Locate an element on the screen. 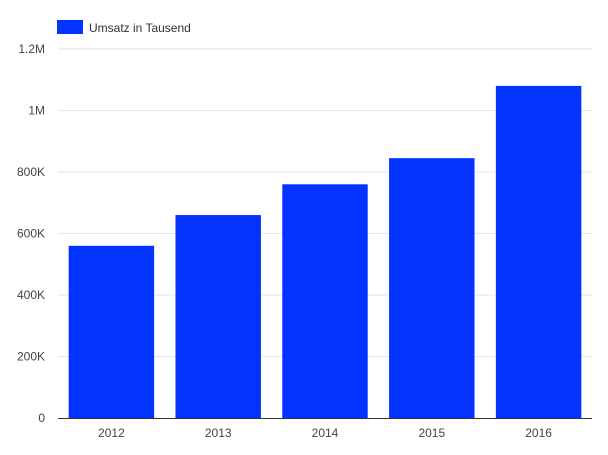 Image resolution: width=608 pixels, height=455 pixels. x-tick-label: 2013 is located at coordinates (218, 433).